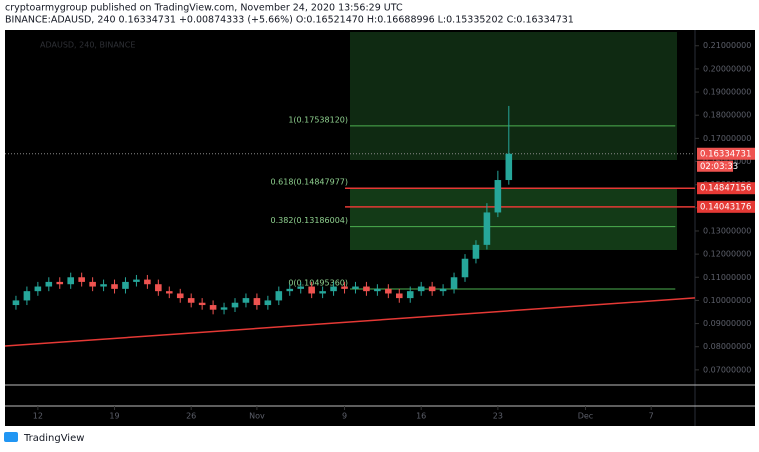 The height and width of the screenshot is (452, 759). What do you see at coordinates (727, 369) in the screenshot?
I see `y-tick-label: 0.07000000` at bounding box center [727, 369].